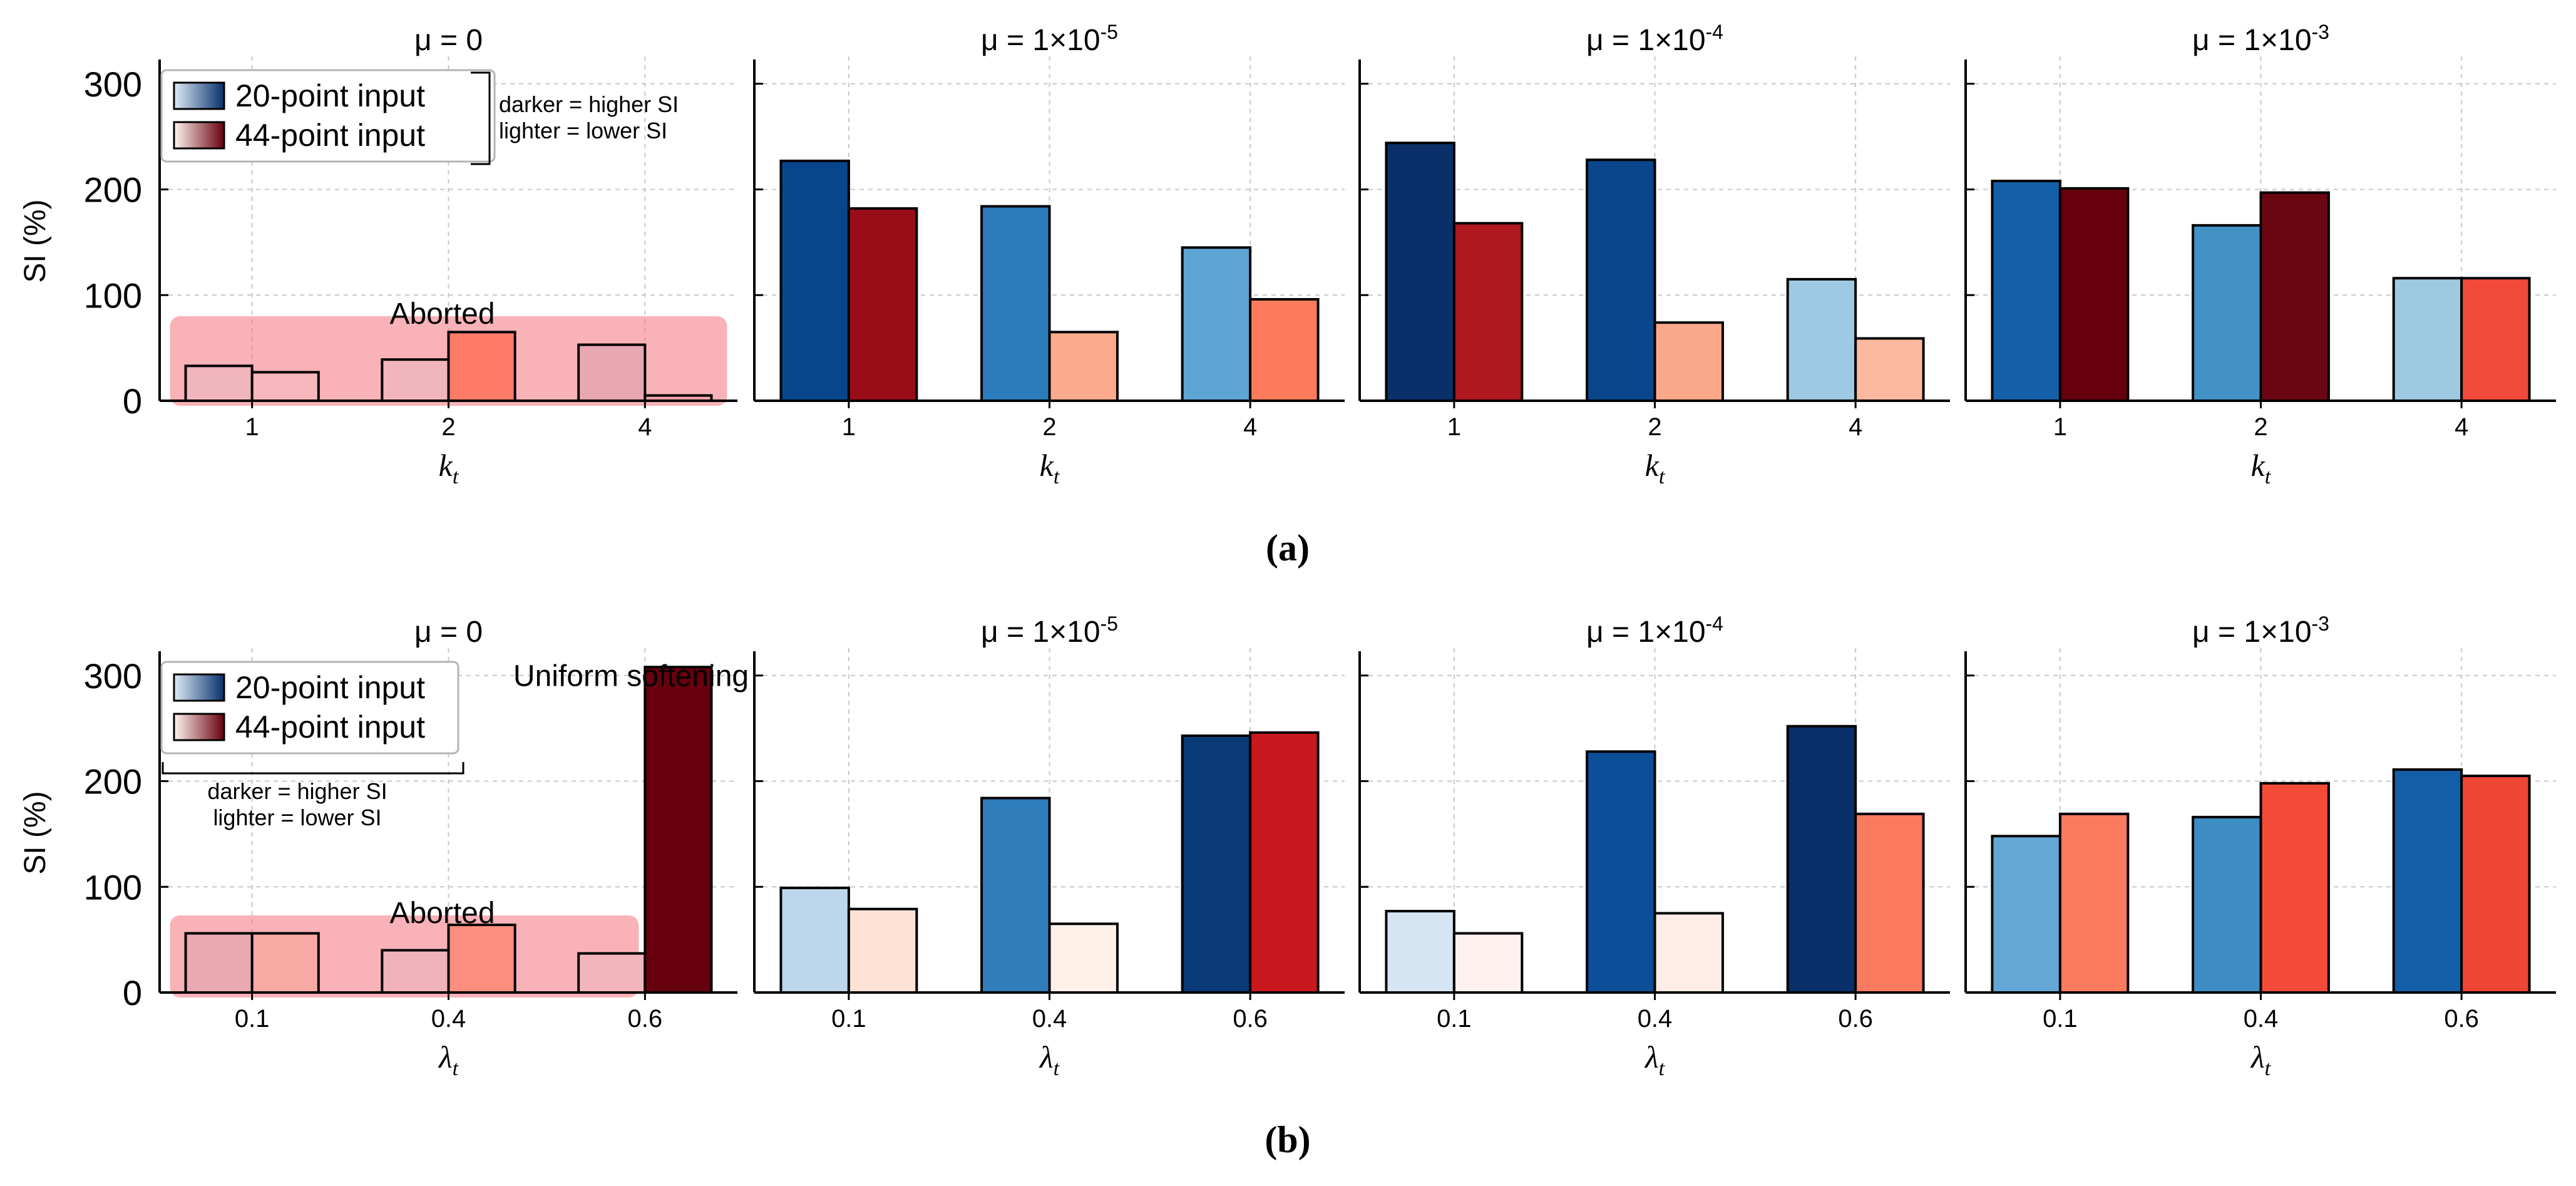 This screenshot has width=2576, height=1186. What do you see at coordinates (1049, 630) in the screenshot?
I see `panel-title: μ = 1×10-5` at bounding box center [1049, 630].